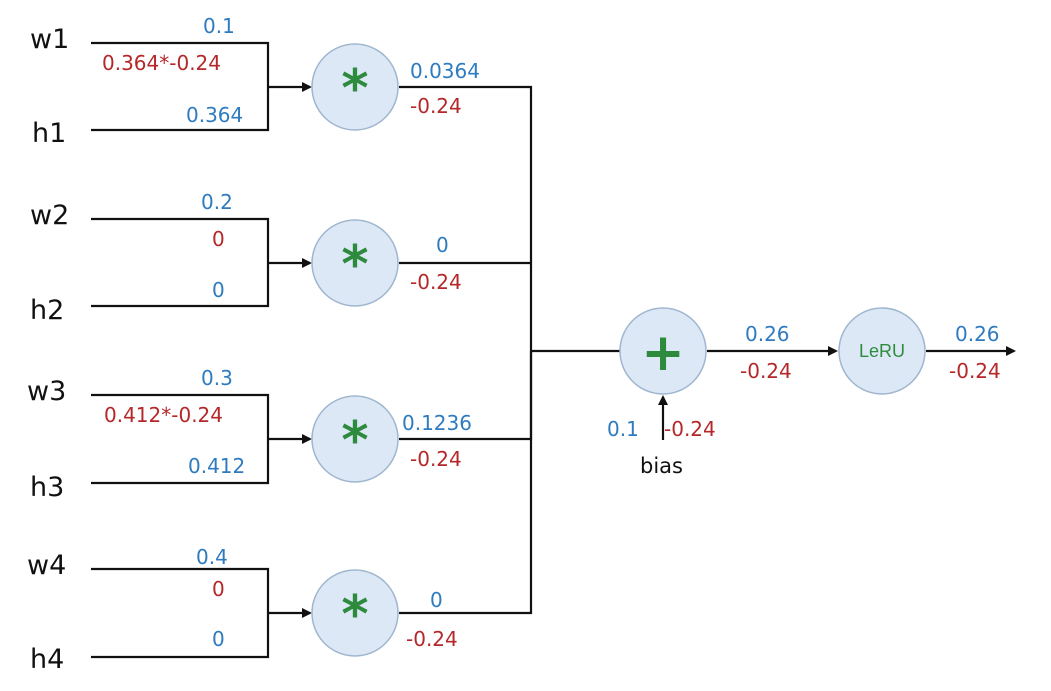 The image size is (1051, 691). Describe the element at coordinates (436, 459) in the screenshot. I see `multiply-output-gradient-3: -0.24` at that location.